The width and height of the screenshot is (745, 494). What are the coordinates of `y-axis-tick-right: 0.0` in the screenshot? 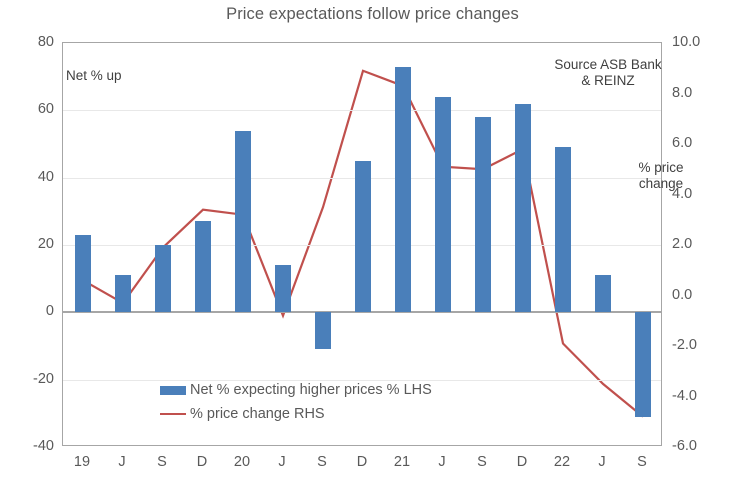 It's located at (682, 294).